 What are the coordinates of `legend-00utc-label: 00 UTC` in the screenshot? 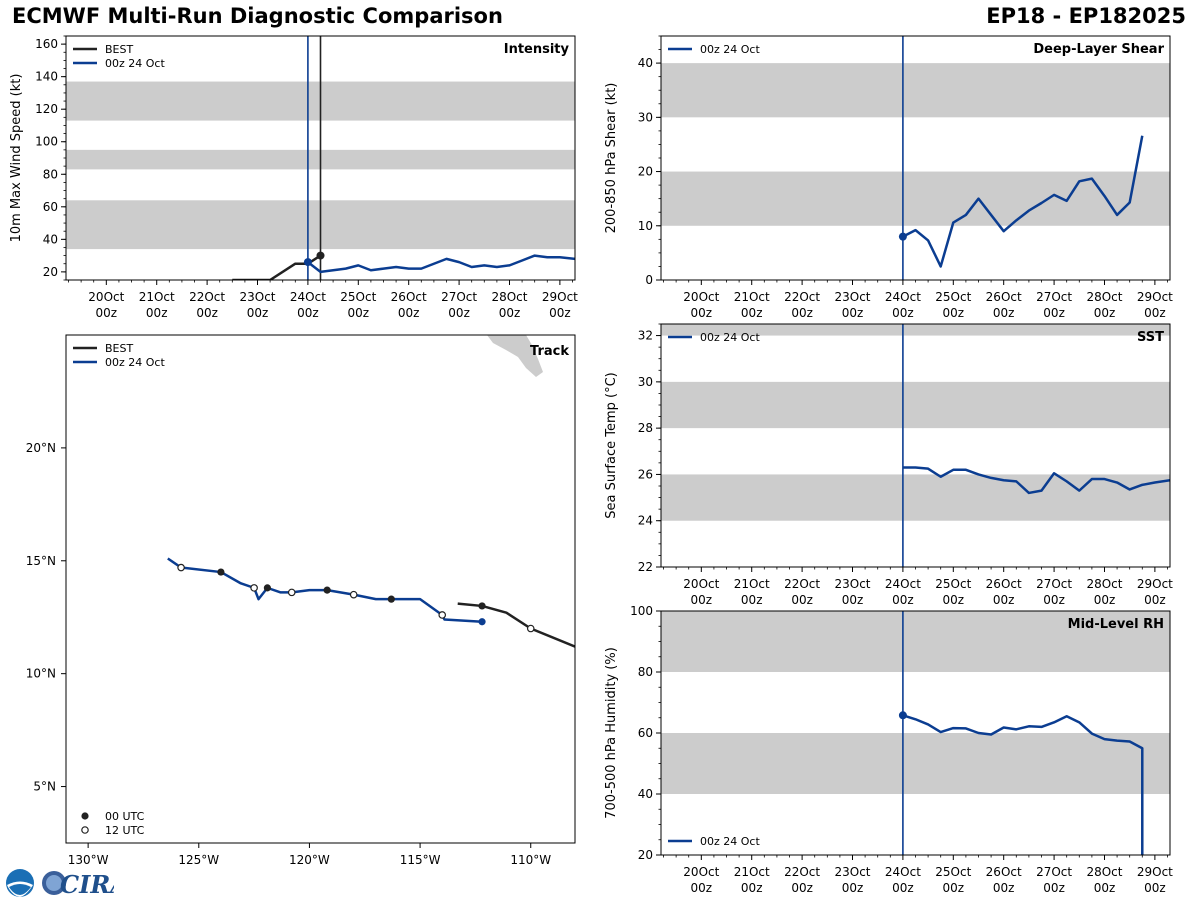 It's located at (125, 816).